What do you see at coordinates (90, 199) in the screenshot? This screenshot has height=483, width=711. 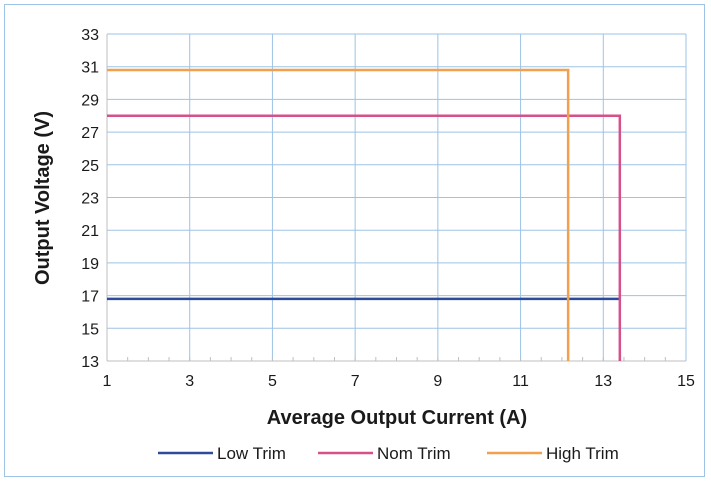 I see `y-tick-label: 23` at bounding box center [90, 199].